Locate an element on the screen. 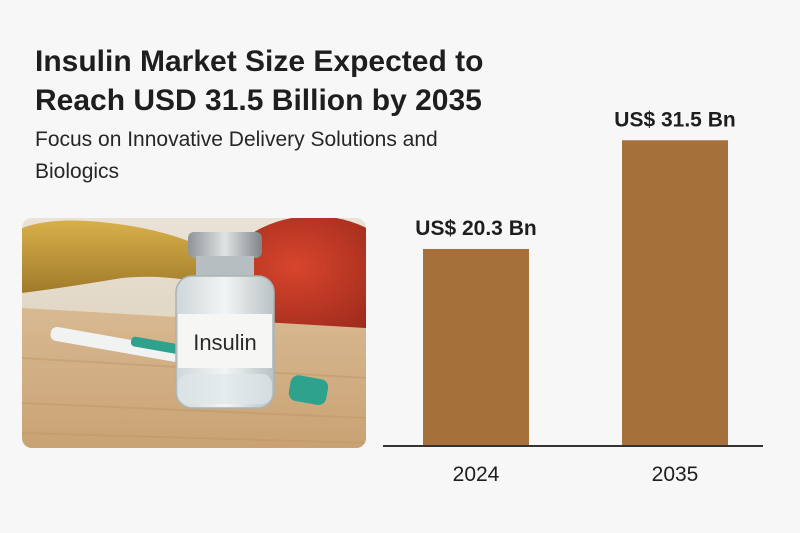  bar-2035 is located at coordinates (675, 293).